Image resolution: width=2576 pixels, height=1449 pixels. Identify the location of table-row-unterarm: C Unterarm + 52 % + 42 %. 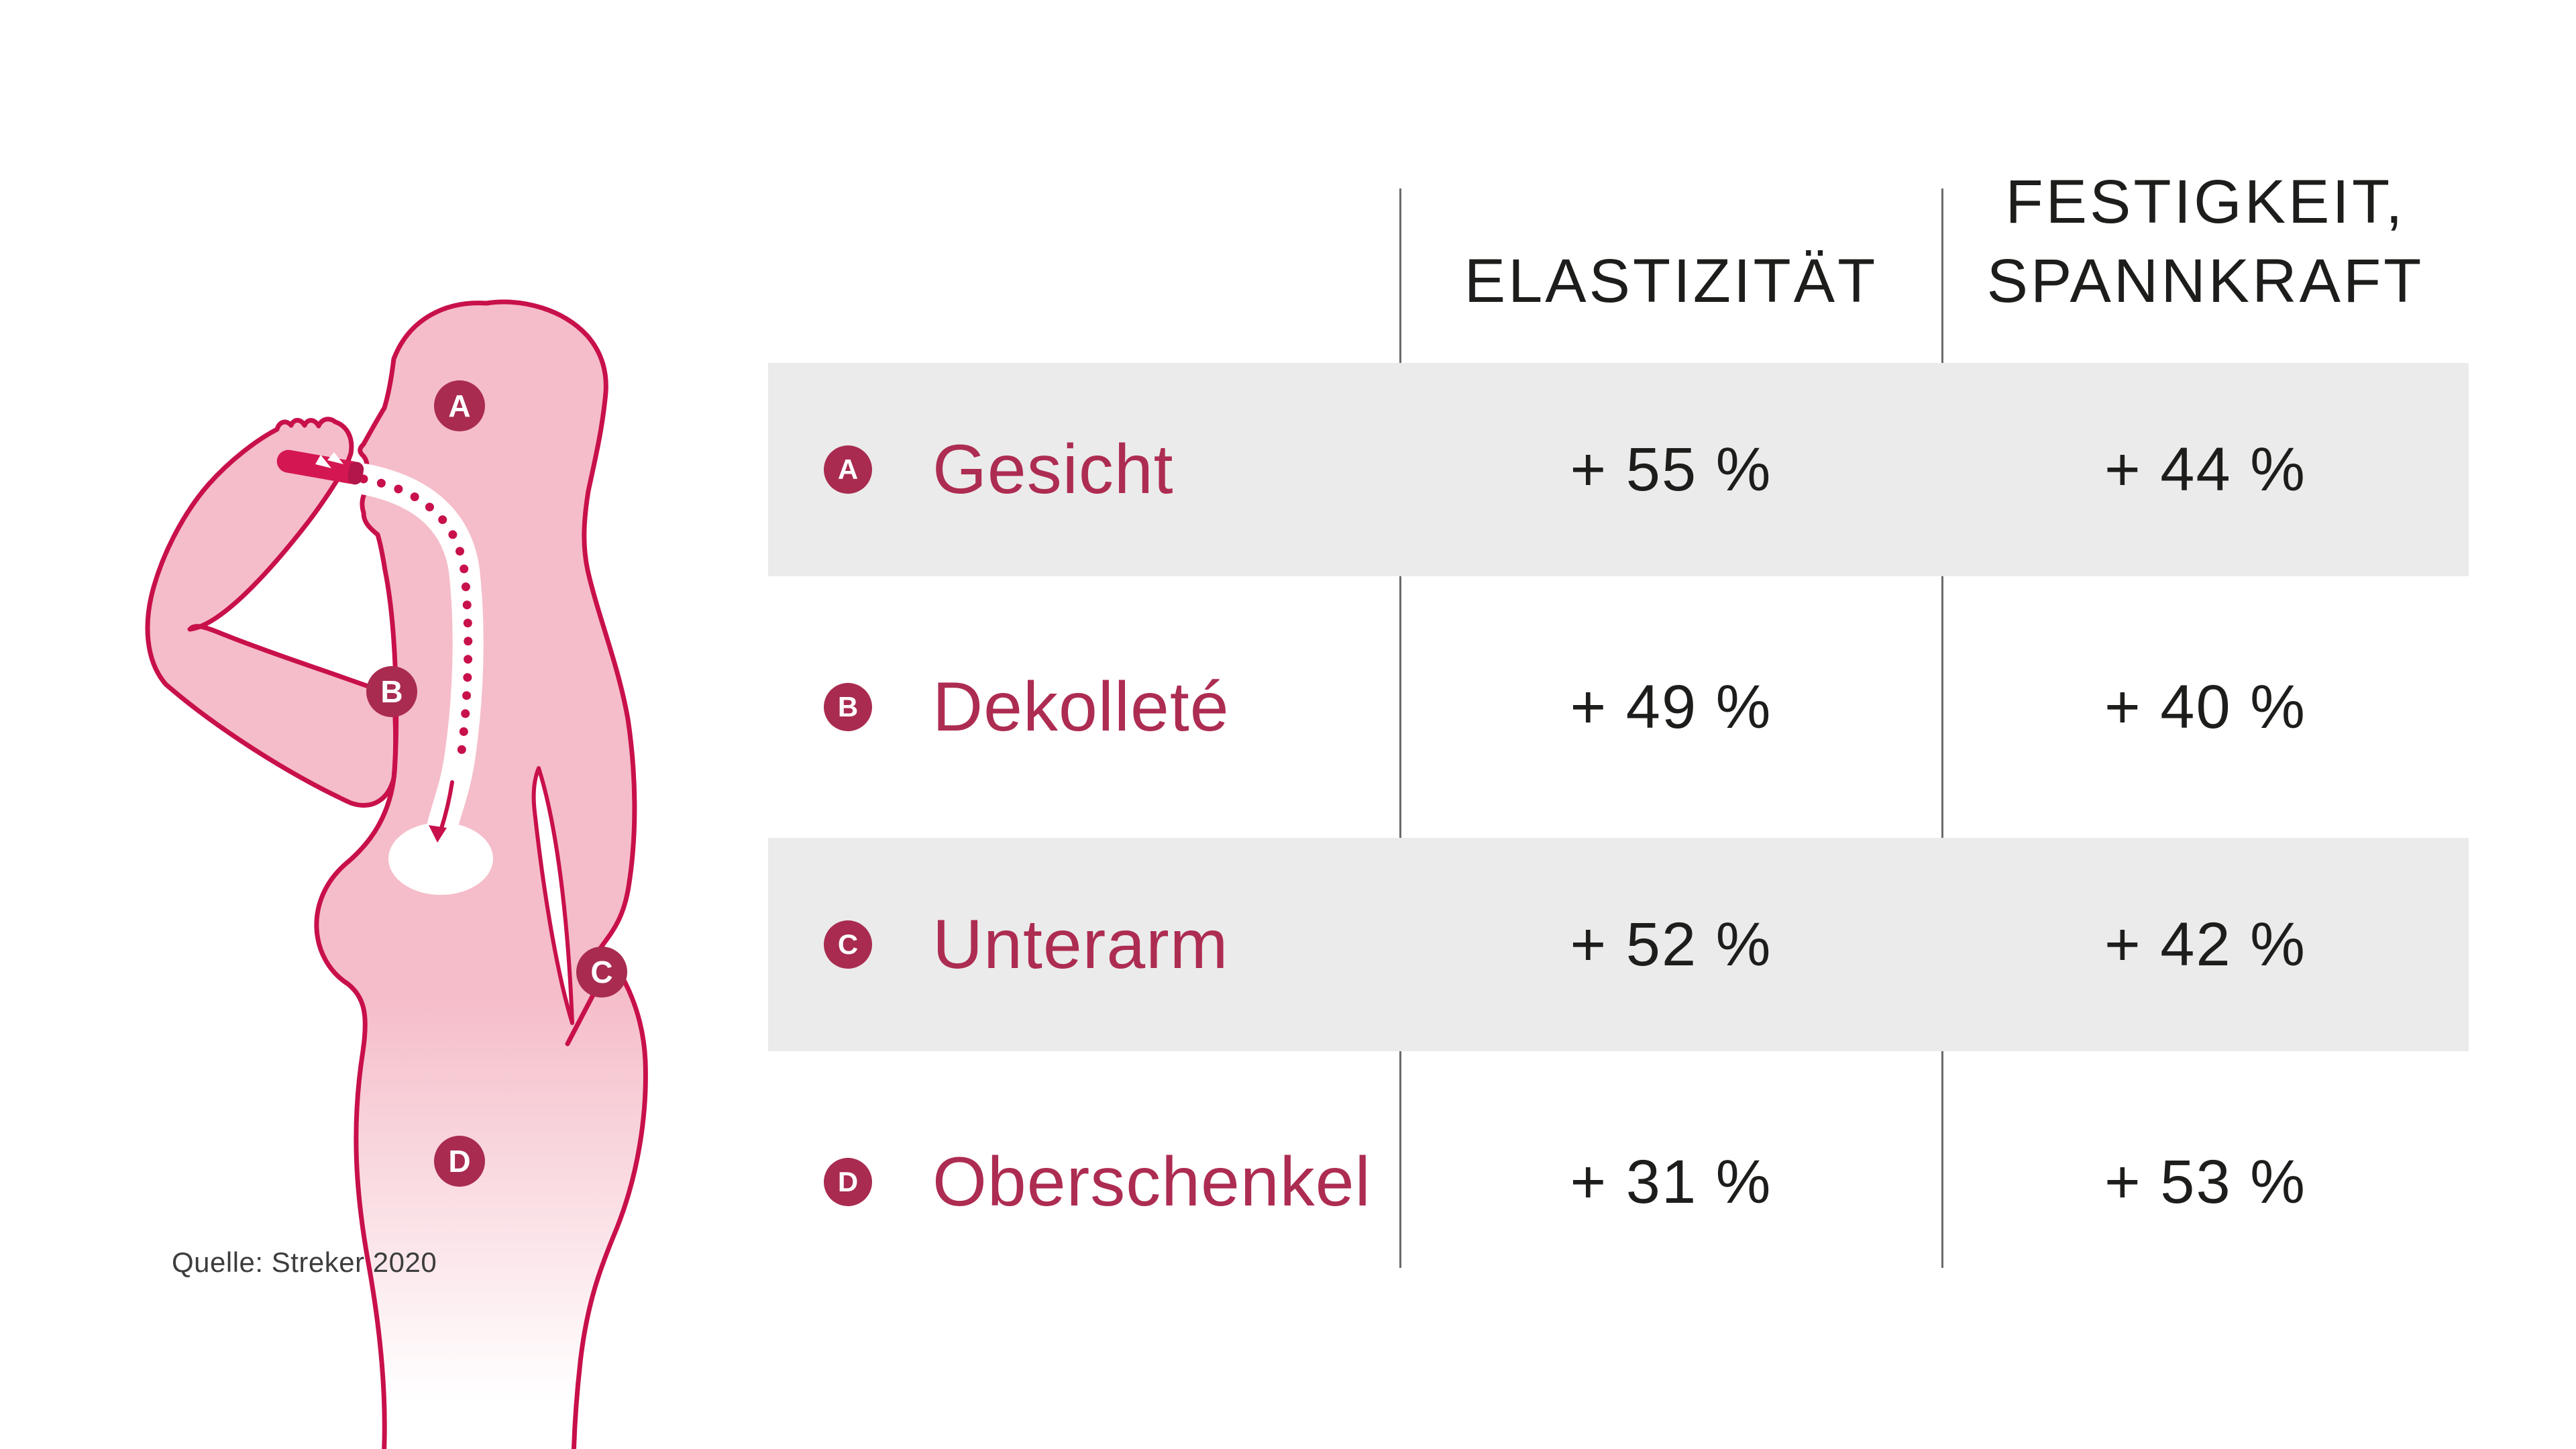
(1618, 944).